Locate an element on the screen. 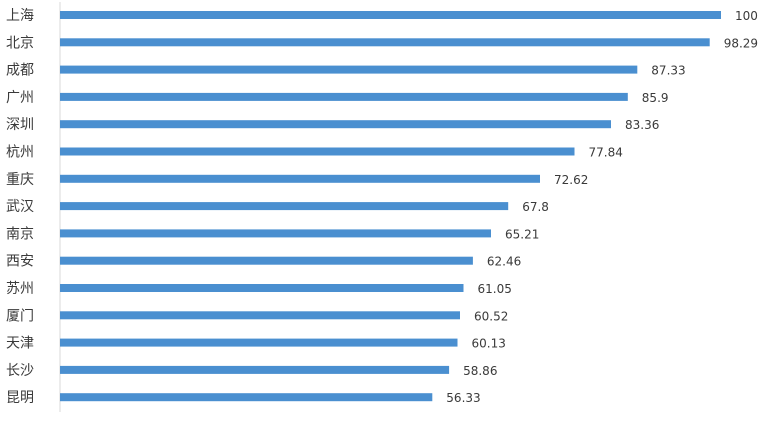 The width and height of the screenshot is (780, 433). category-label-8: 武汉 is located at coordinates (20, 207).